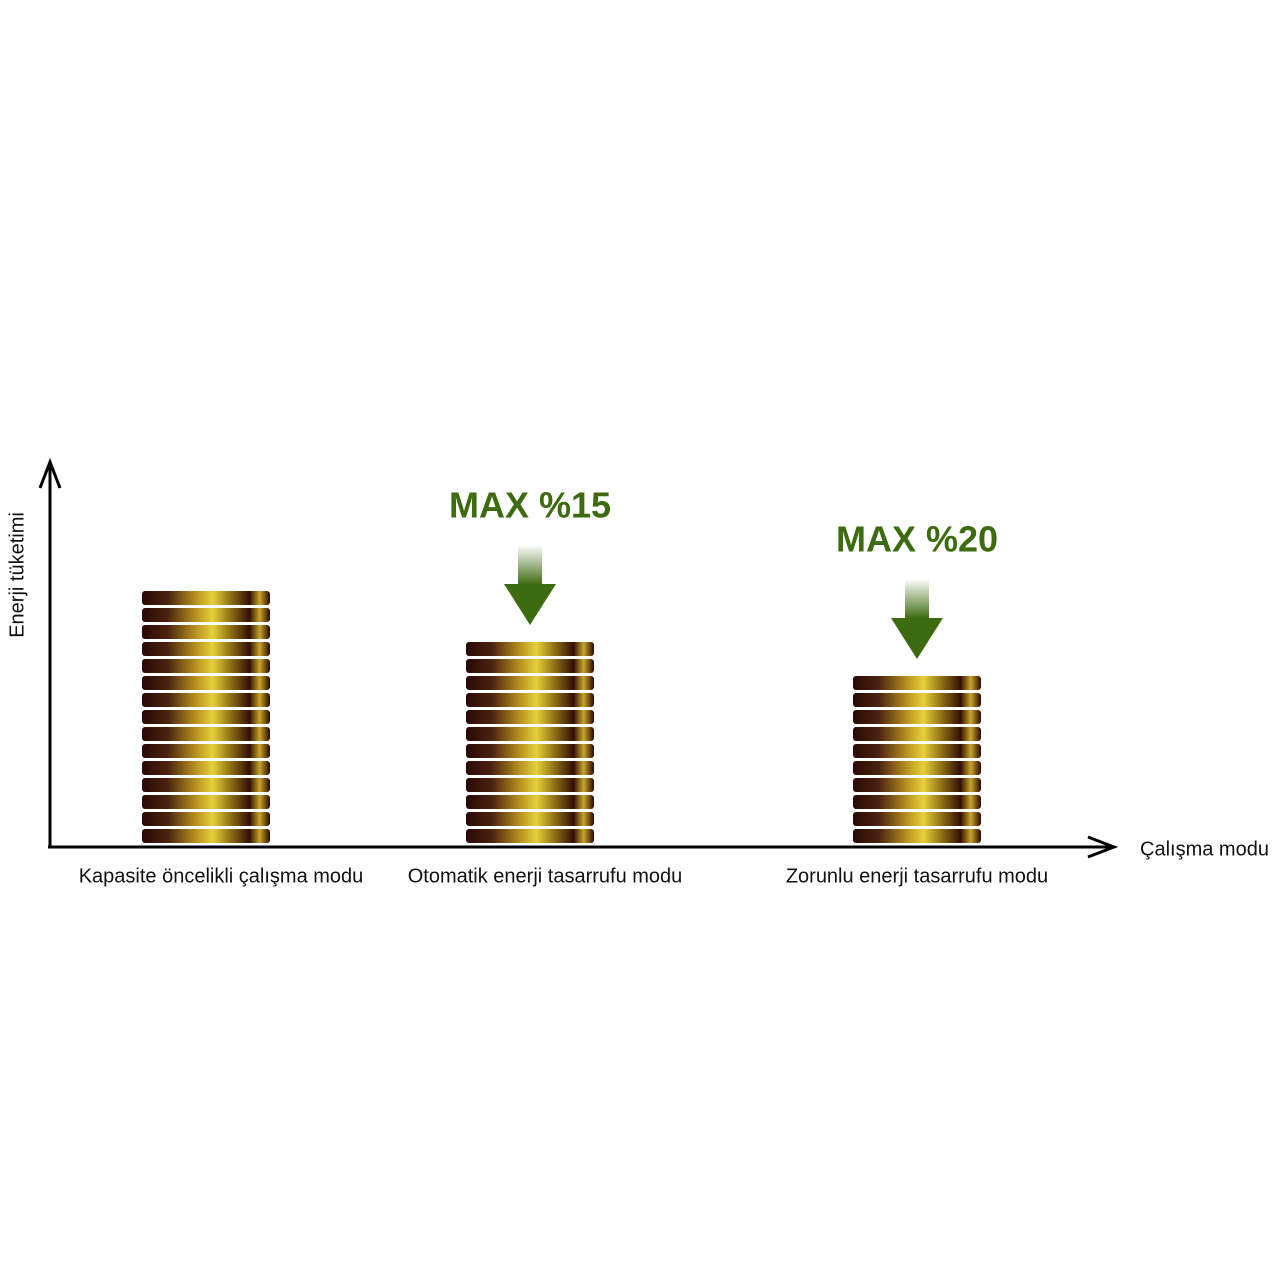 The image size is (1280, 1285). I want to click on x-tick-label: Otomatik enerji tasarrufu modu, so click(545, 876).